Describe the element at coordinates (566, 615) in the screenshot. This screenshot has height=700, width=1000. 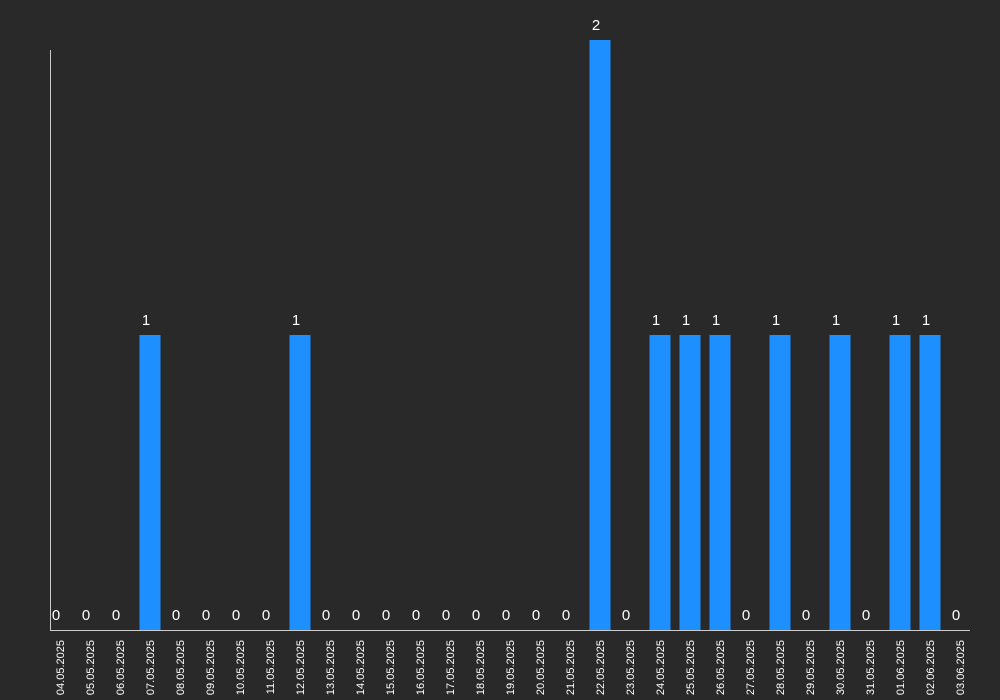
I see `value-label-21.05.2025: 0` at that location.